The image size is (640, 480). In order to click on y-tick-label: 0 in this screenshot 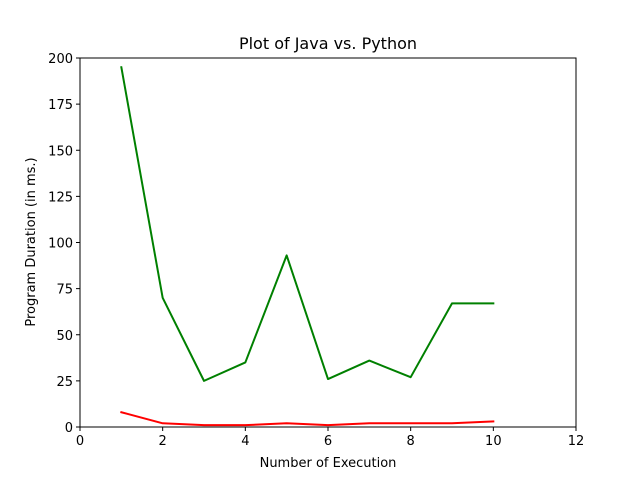, I will do `click(69, 428)`.